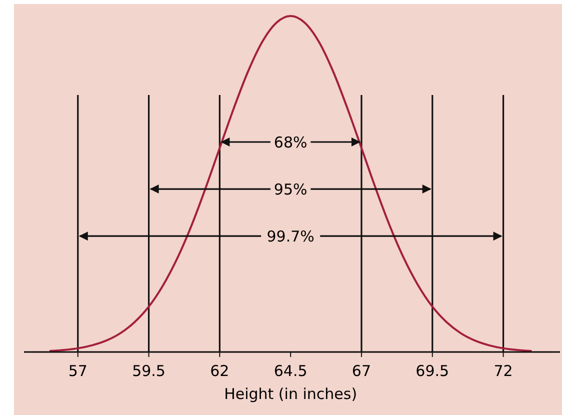 This screenshot has height=415, width=562. I want to click on x-tick-label: 57, so click(78, 371).